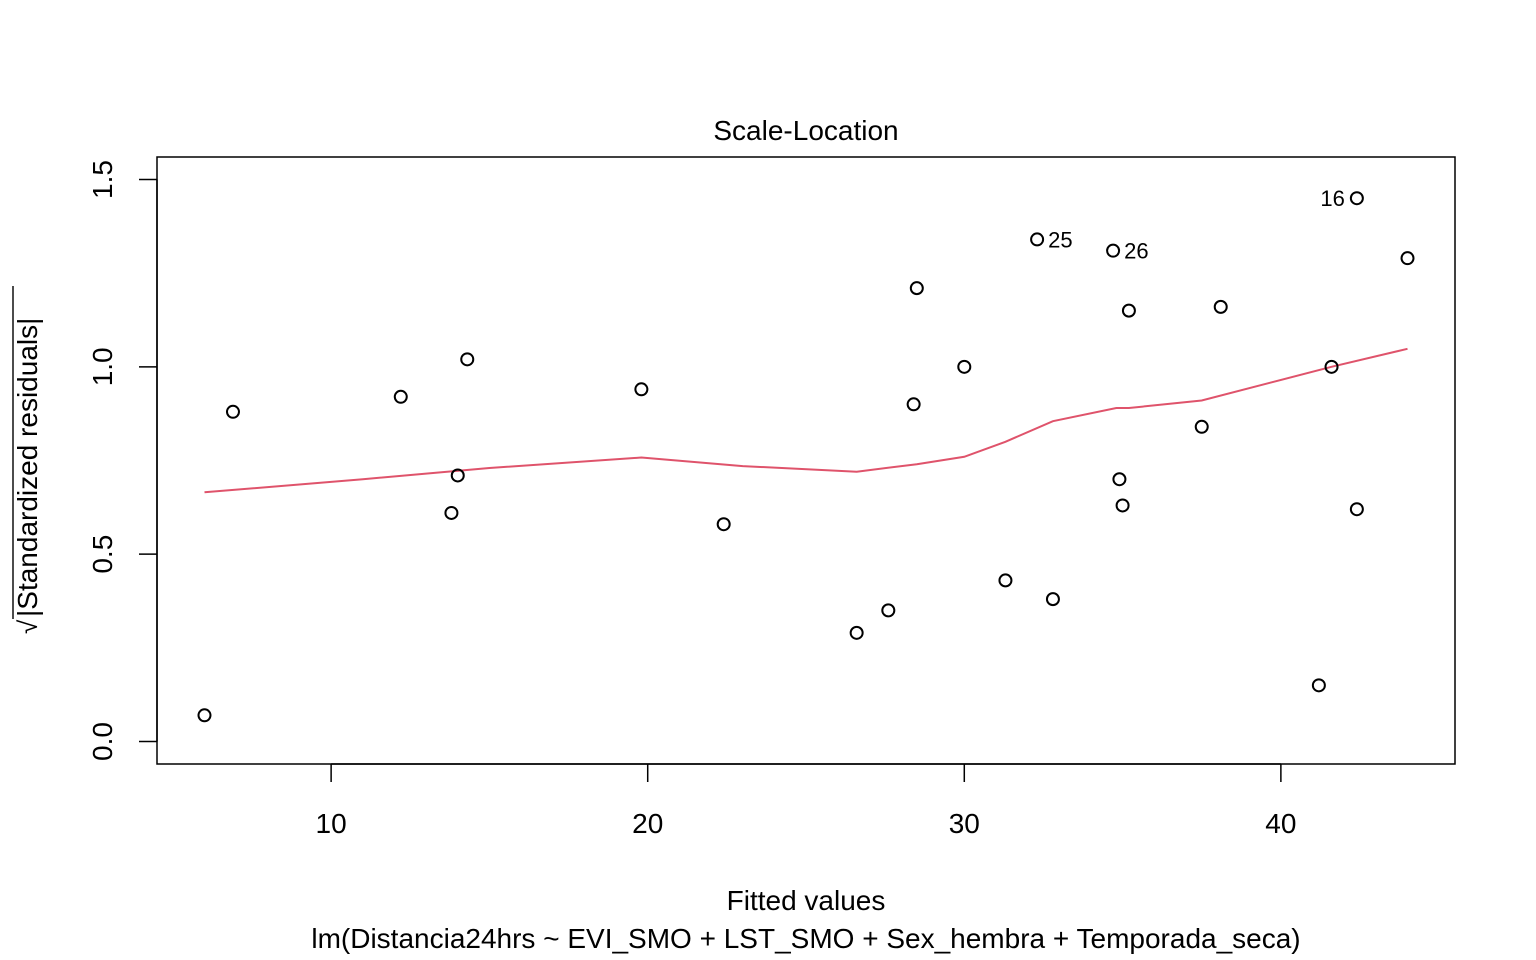  I want to click on point-label: 26, so click(1136, 251).